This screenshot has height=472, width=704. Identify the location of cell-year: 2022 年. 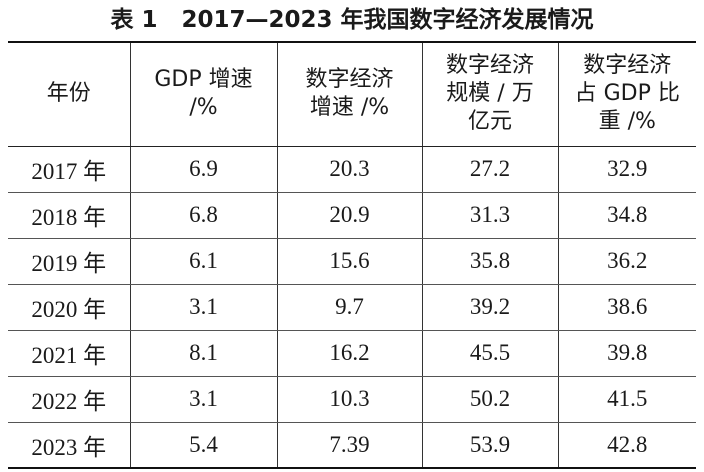
(69, 399).